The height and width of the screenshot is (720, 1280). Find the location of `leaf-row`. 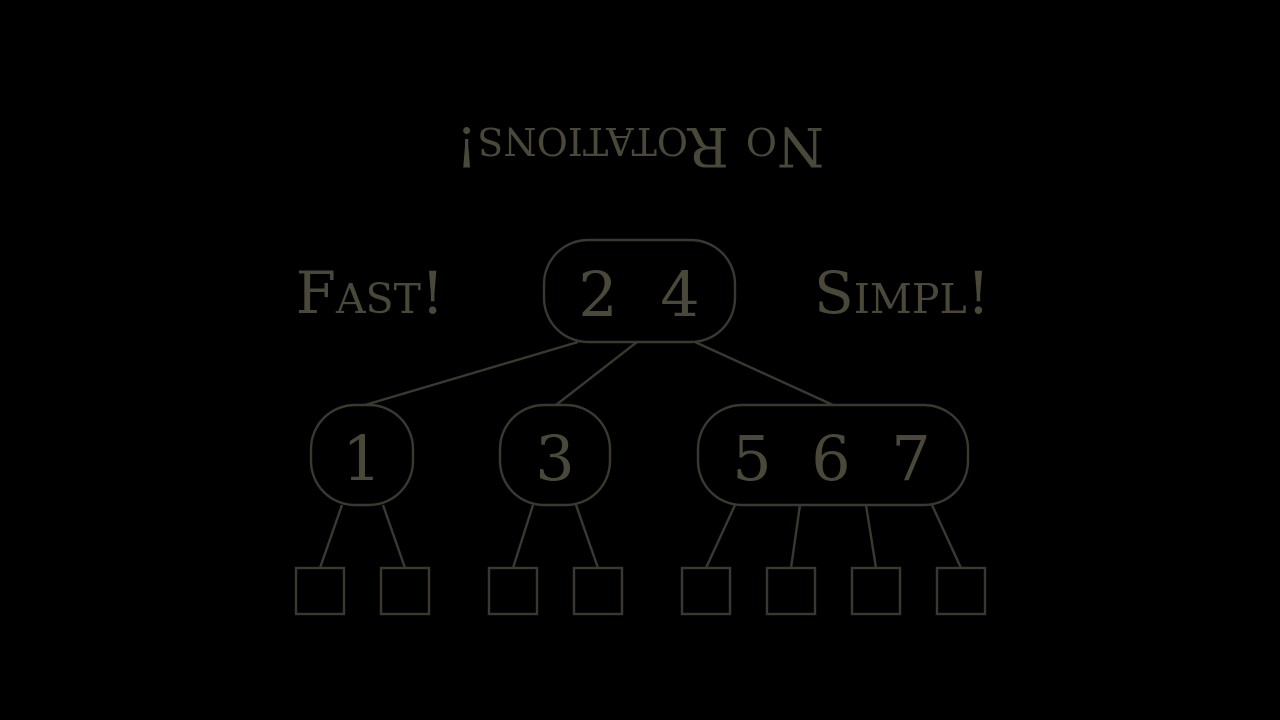

leaf-row is located at coordinates (640, 591).